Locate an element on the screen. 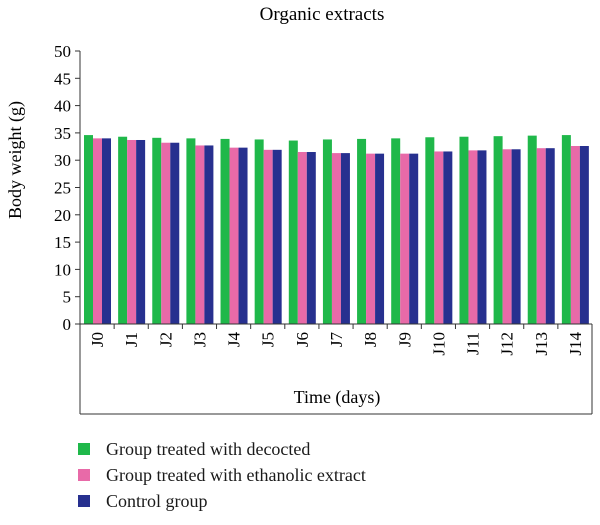  y-tick-label: 45 is located at coordinates (62, 78).